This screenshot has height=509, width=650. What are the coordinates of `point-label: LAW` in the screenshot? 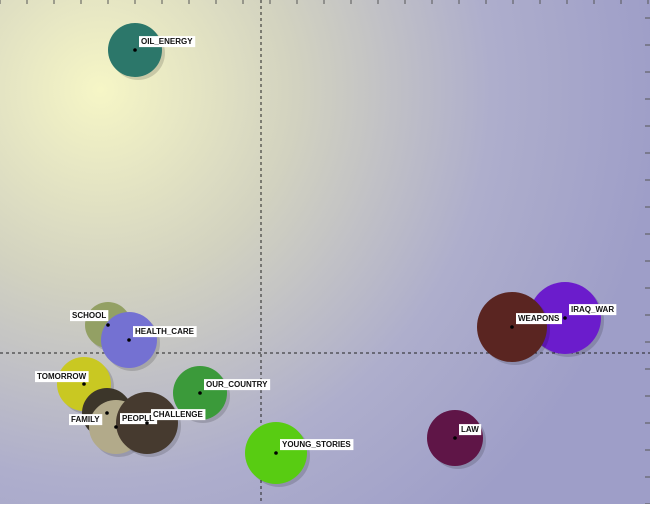 It's located at (470, 429).